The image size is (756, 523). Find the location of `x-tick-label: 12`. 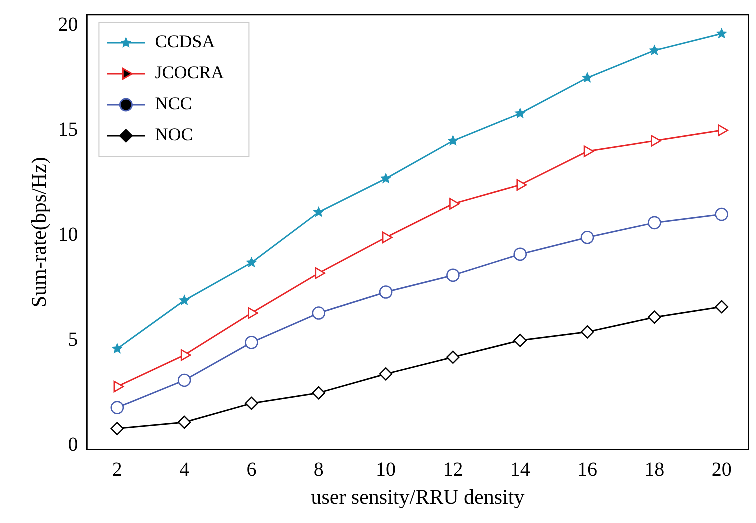

x-tick-label: 12 is located at coordinates (453, 470).